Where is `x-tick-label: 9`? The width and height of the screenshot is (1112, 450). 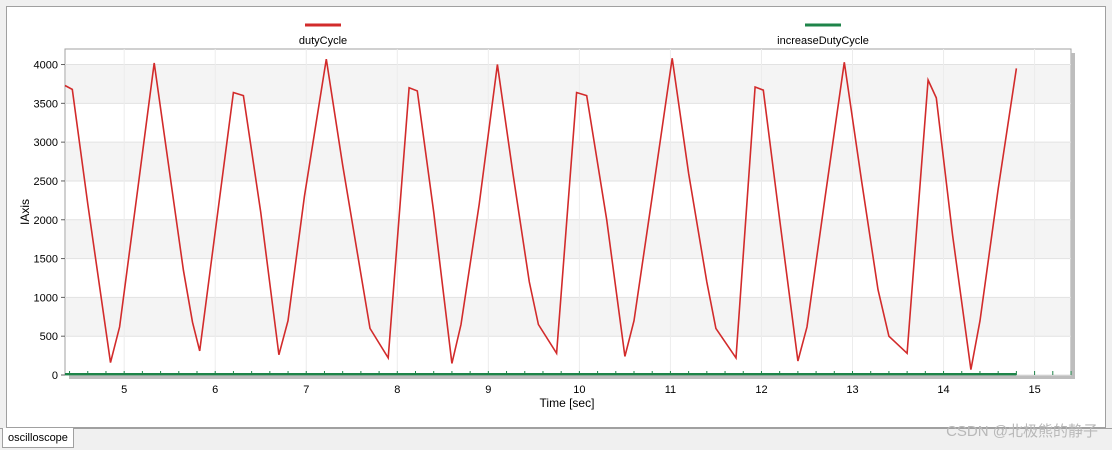 x-tick-label: 9 is located at coordinates (488, 390).